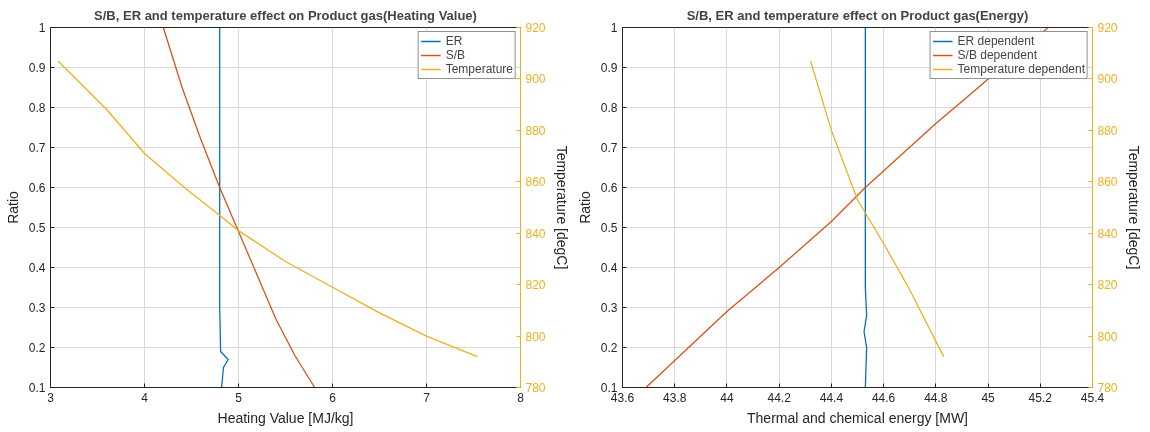  Describe the element at coordinates (521, 397) in the screenshot. I see `x-tick-label: 8` at that location.